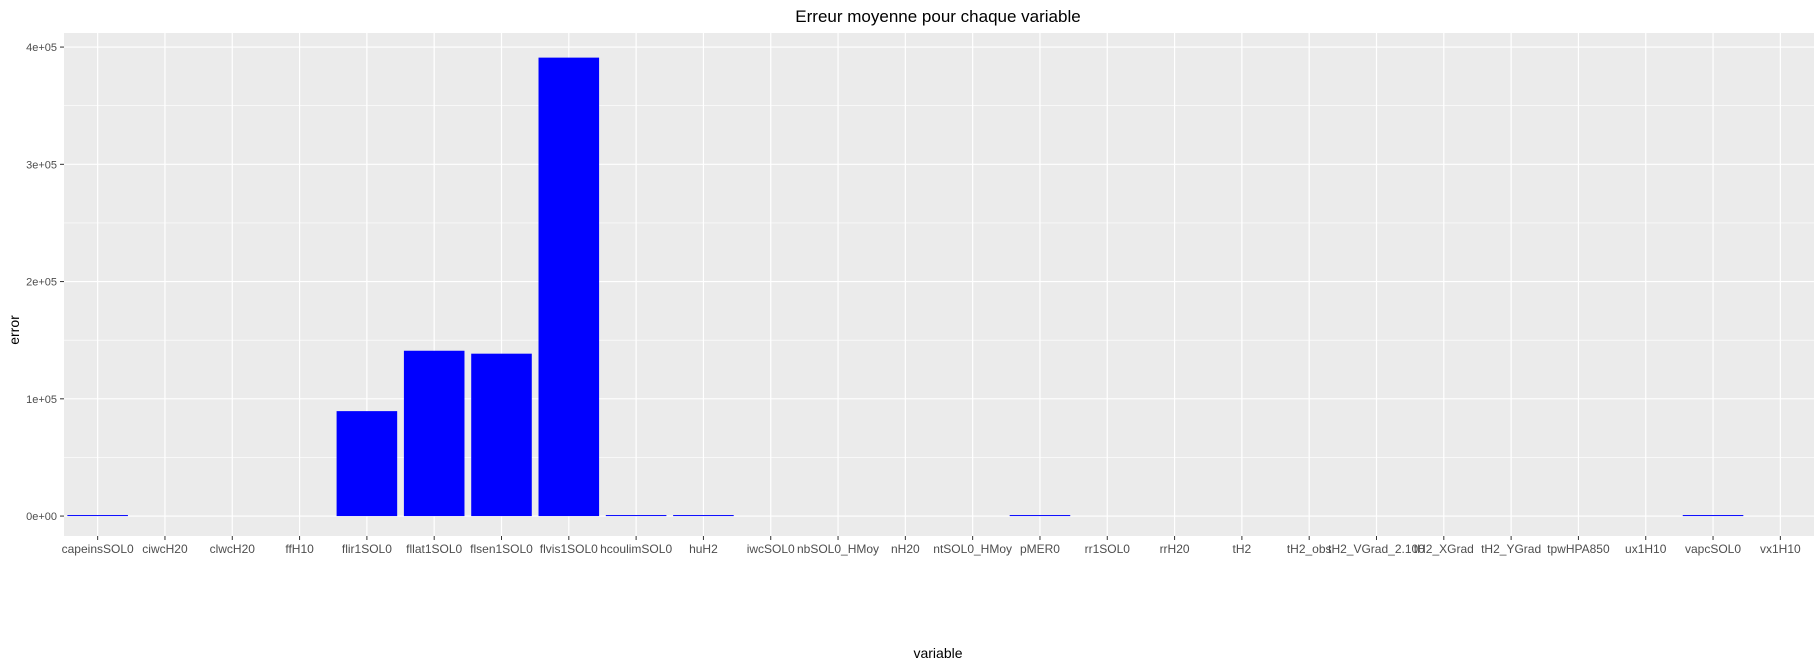  What do you see at coordinates (1444, 549) in the screenshot?
I see `x-tick-label: tH2_XGrad` at bounding box center [1444, 549].